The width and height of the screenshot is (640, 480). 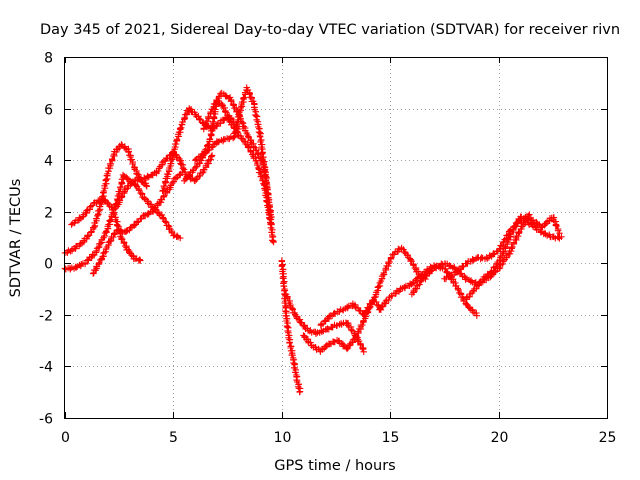 What do you see at coordinates (48, 111) in the screenshot?
I see `y-tick-label: 6` at bounding box center [48, 111].